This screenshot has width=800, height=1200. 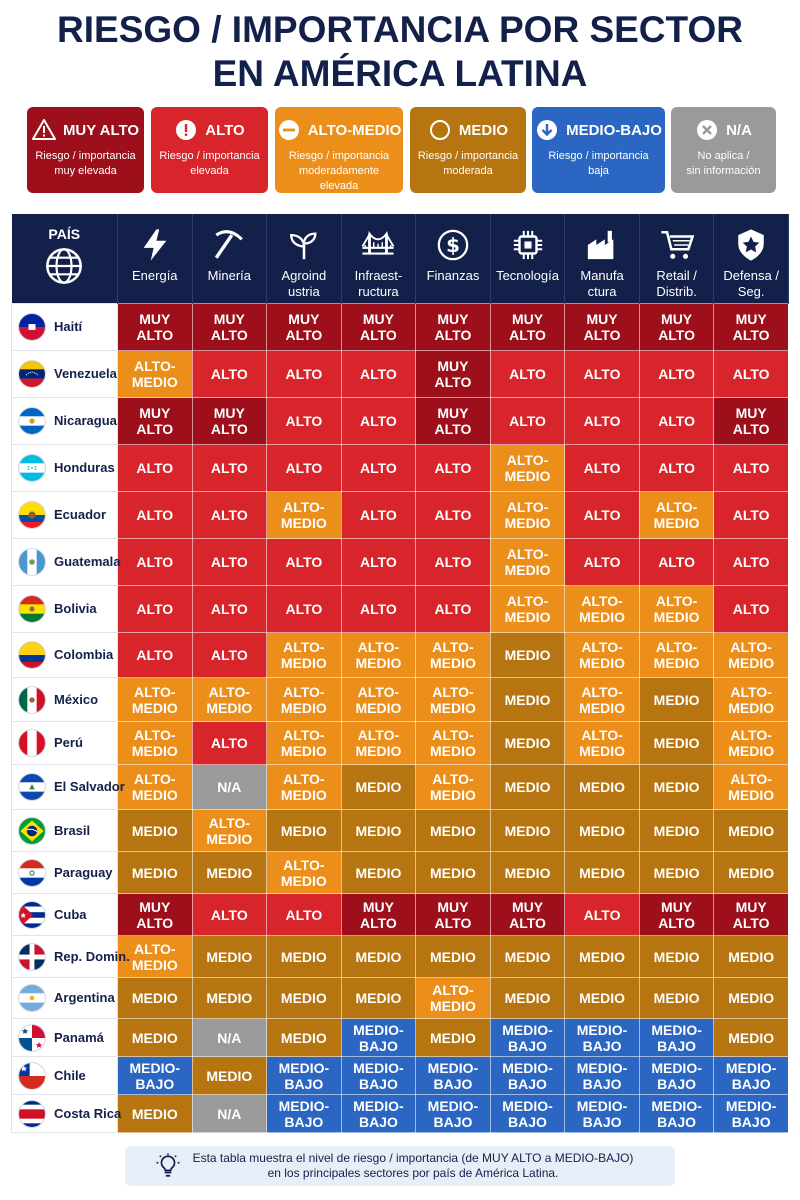 I want to click on country-cell: Chile, so click(x=64, y=1075).